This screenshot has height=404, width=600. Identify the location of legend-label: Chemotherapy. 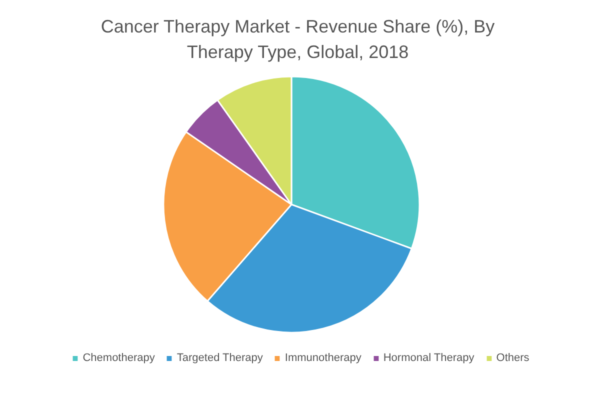
(118, 358).